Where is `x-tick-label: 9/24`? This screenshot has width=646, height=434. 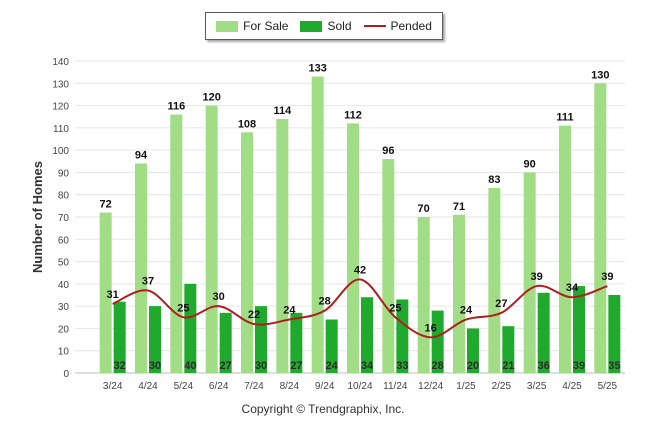 x-tick-label: 9/24 is located at coordinates (325, 386).